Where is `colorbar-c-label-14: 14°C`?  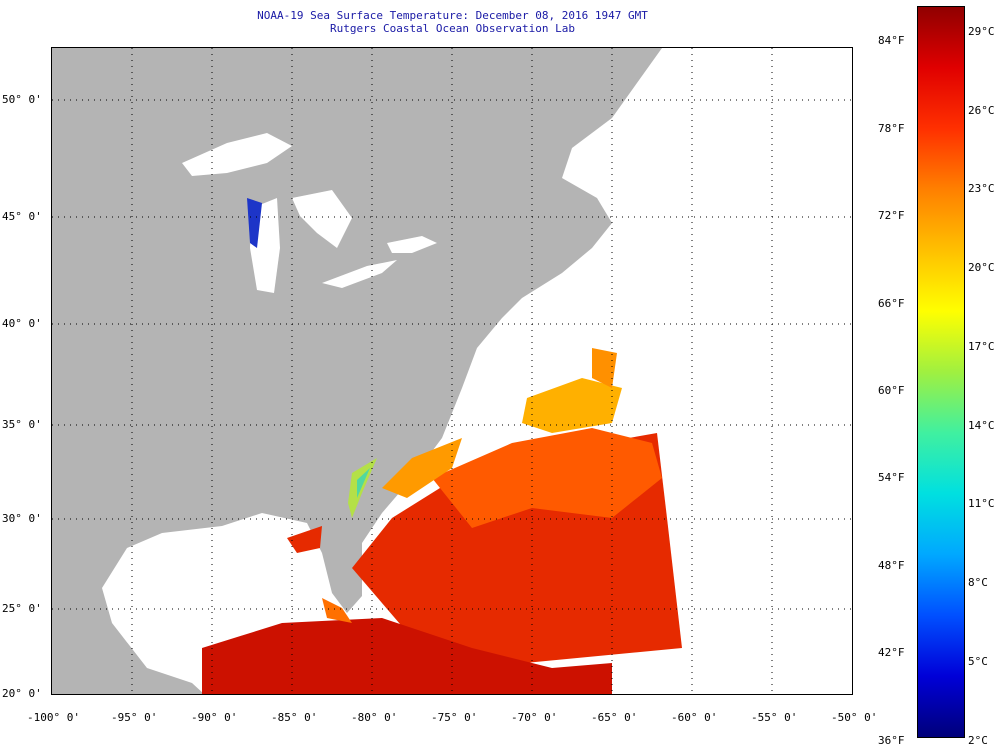
colorbar-c-label-14: 14°C is located at coordinates (981, 425).